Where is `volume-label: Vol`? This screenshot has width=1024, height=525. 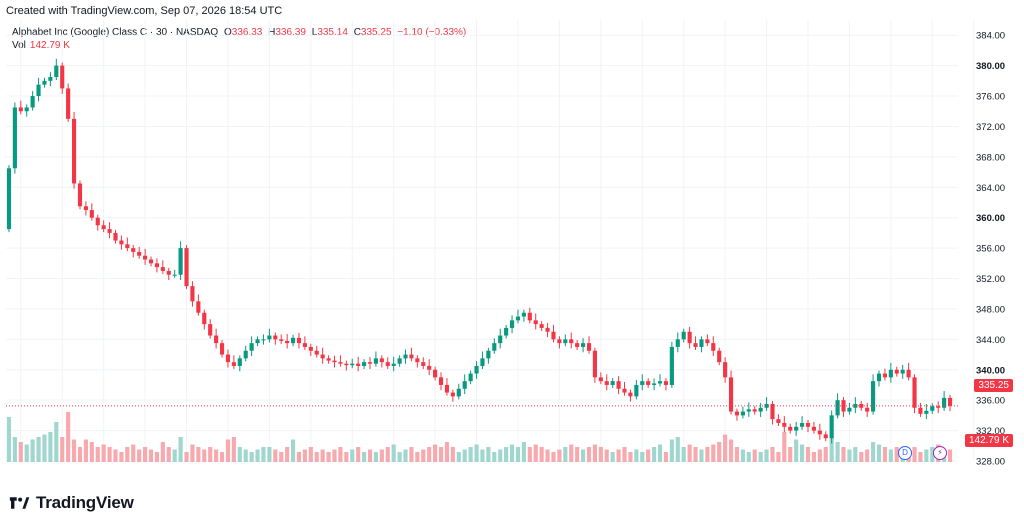 volume-label: Vol is located at coordinates (19, 45).